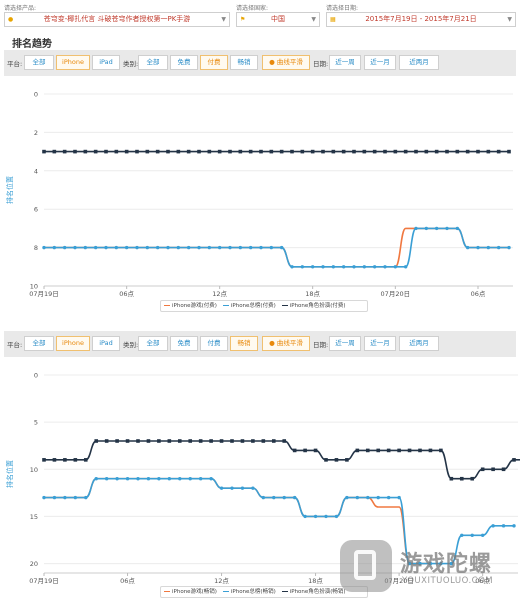 The height and width of the screenshot is (615, 520). Describe the element at coordinates (117, 19) in the screenshot. I see `product-select: ● 苍穹变-椰扎代言 斗破苍穹作者授权第一PK手游 ▼` at that location.